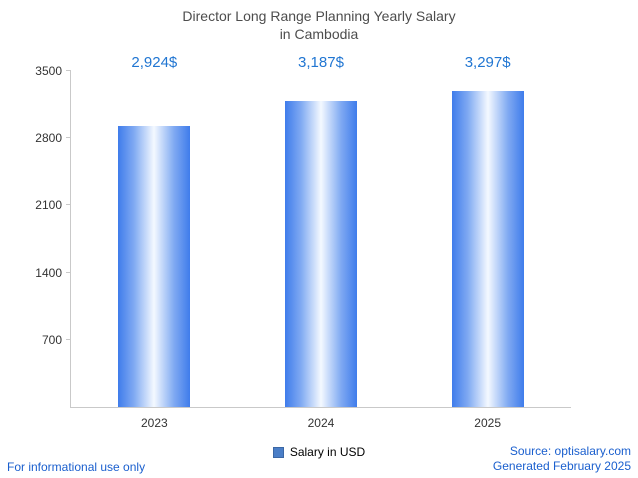 The height and width of the screenshot is (478, 638). Describe the element at coordinates (487, 62) in the screenshot. I see `bar-value-label: 3,297$` at that location.